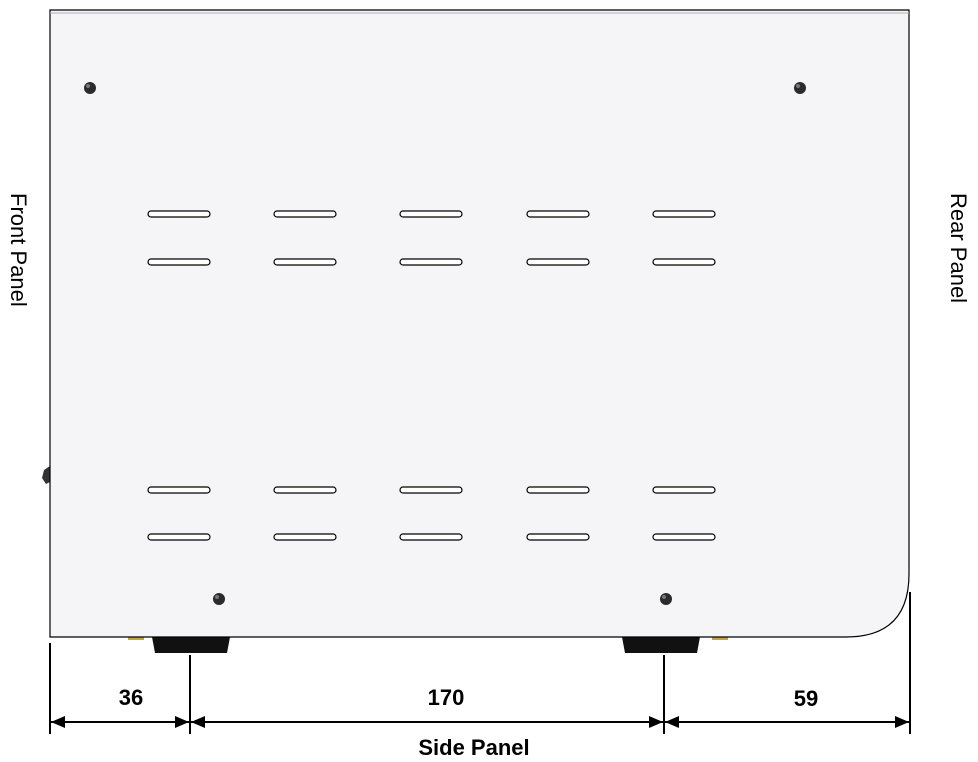 The height and width of the screenshot is (762, 978). Describe the element at coordinates (18, 250) in the screenshot. I see `front-panel-label: Front Panel` at that location.